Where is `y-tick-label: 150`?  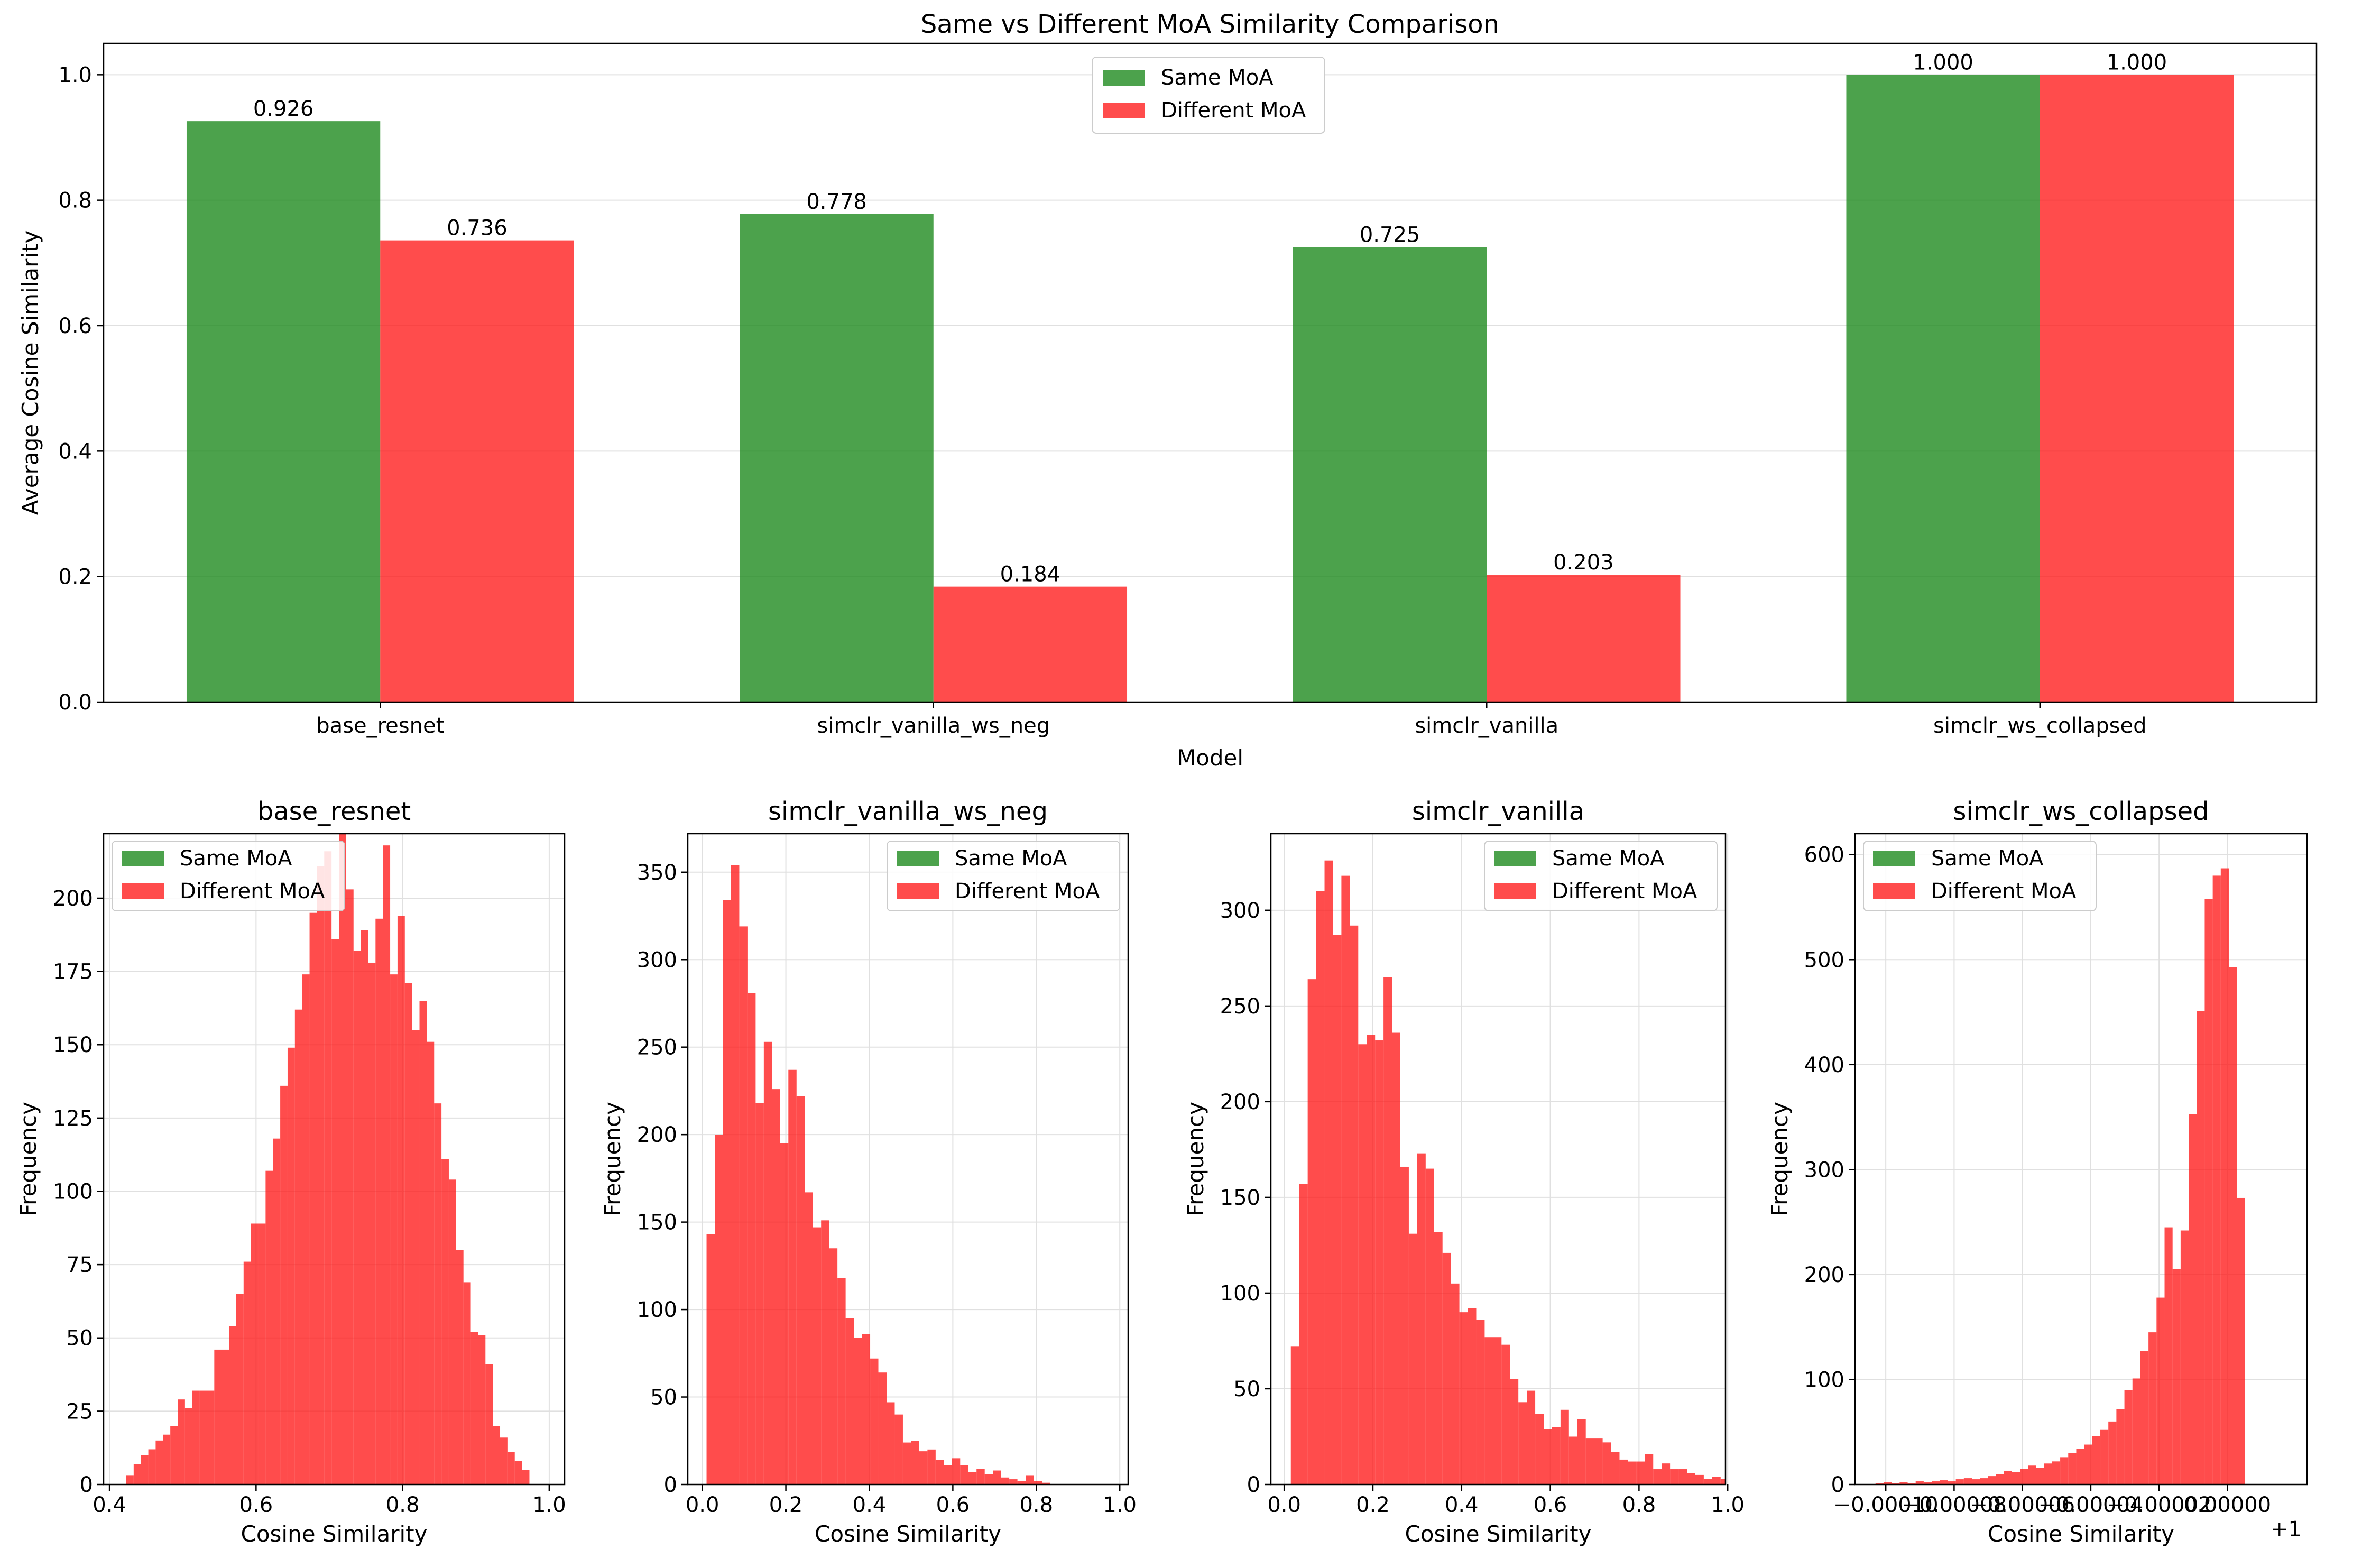 y-tick-label: 150 is located at coordinates (73, 1045).